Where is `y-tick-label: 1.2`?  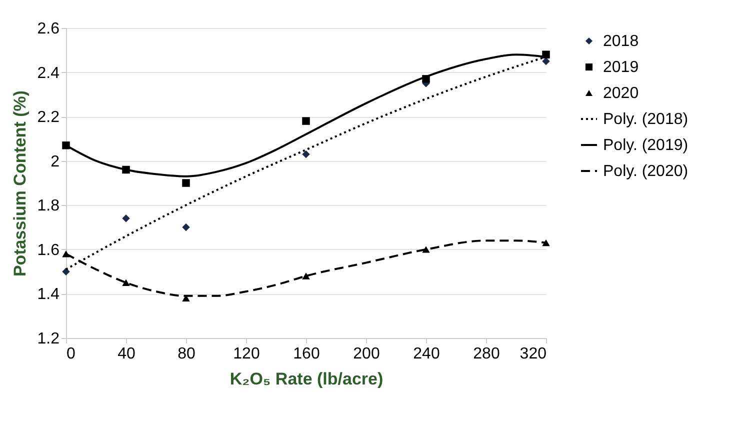
y-tick-label: 1.2 is located at coordinates (48, 339).